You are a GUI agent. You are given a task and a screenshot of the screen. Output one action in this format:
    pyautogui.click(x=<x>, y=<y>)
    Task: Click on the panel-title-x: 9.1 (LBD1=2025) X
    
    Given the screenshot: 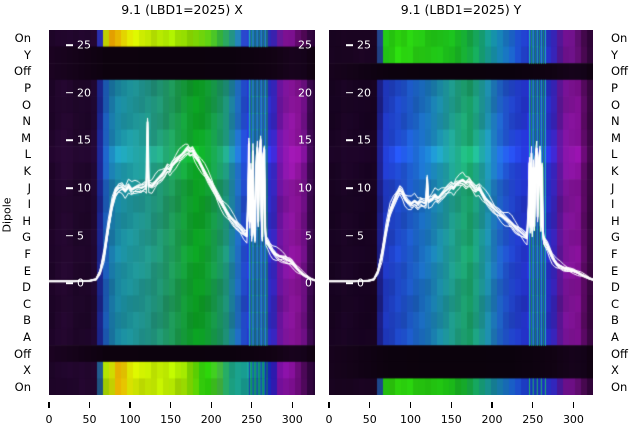 What is the action you would take?
    pyautogui.click(x=182, y=9)
    